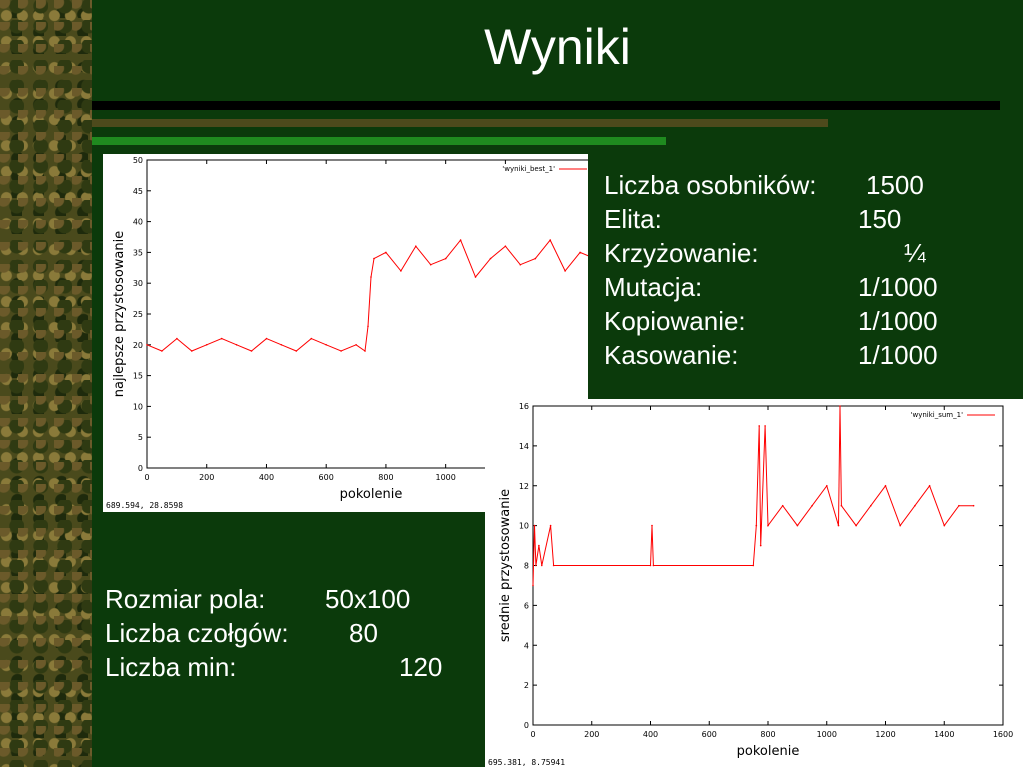 This screenshot has width=1023, height=767. Describe the element at coordinates (295, 667) in the screenshot. I see `param-row: Liczba min: 120` at that location.